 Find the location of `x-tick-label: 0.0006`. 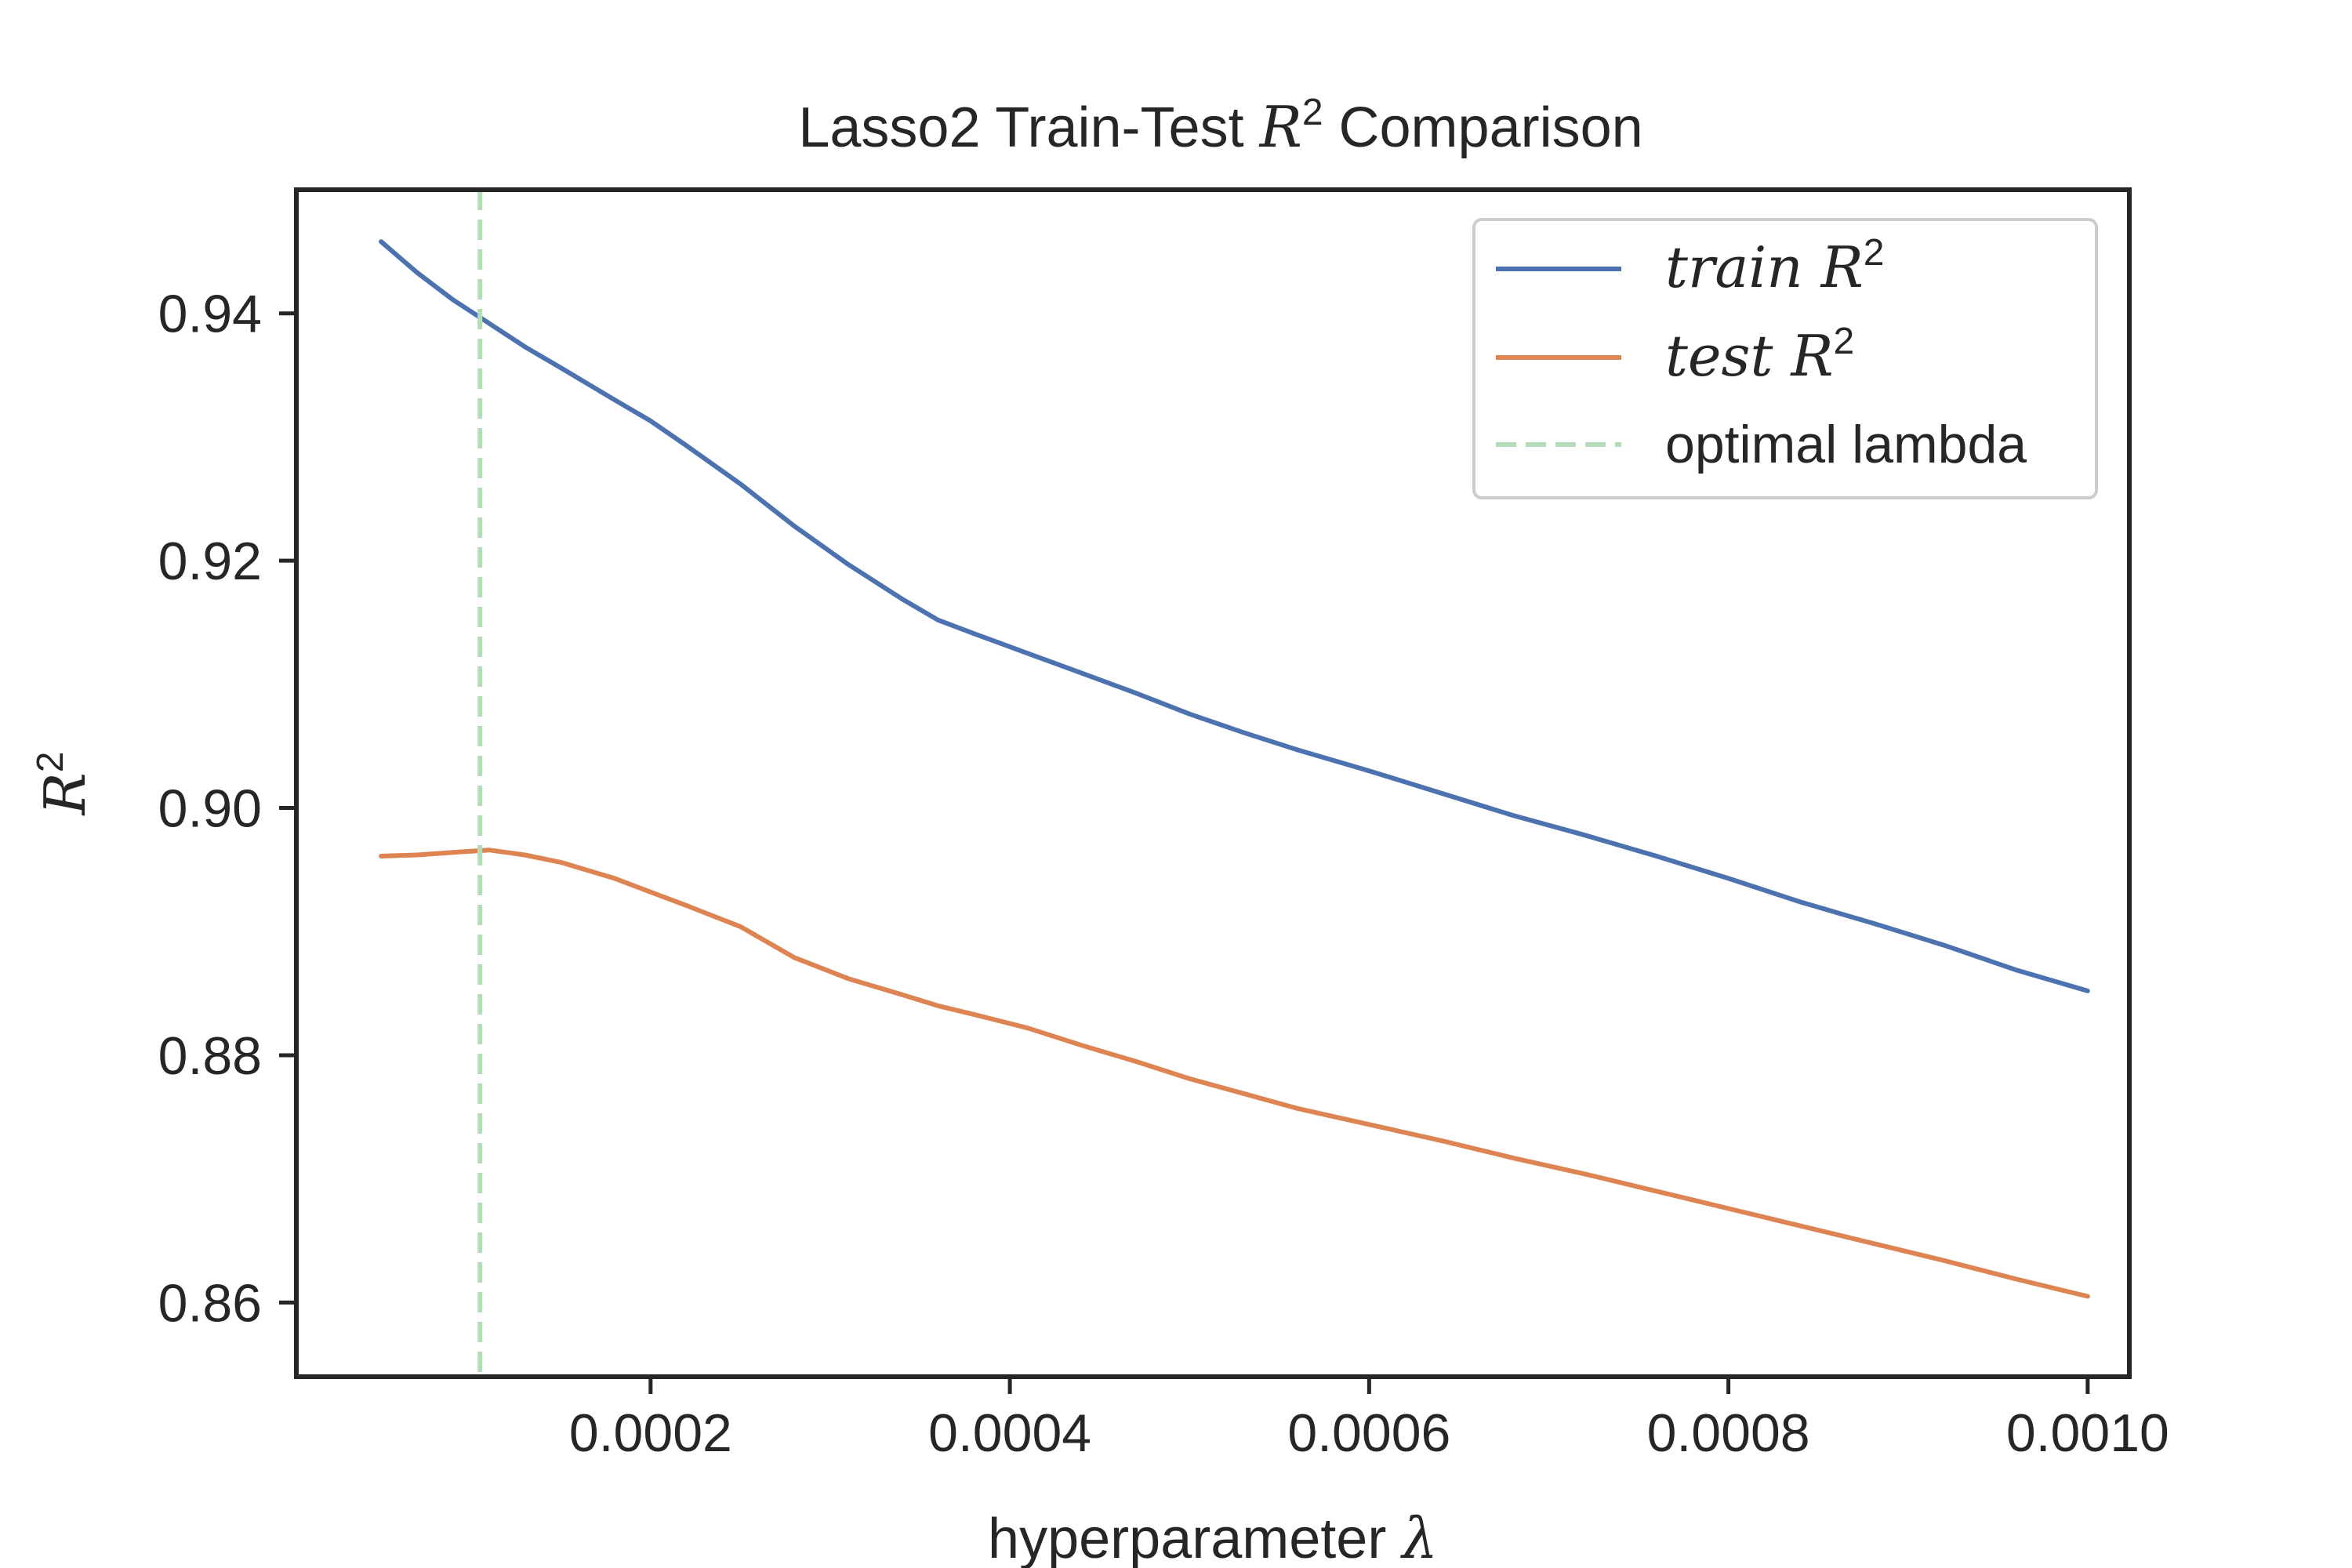

x-tick-label: 0.0006 is located at coordinates (1368, 1433).